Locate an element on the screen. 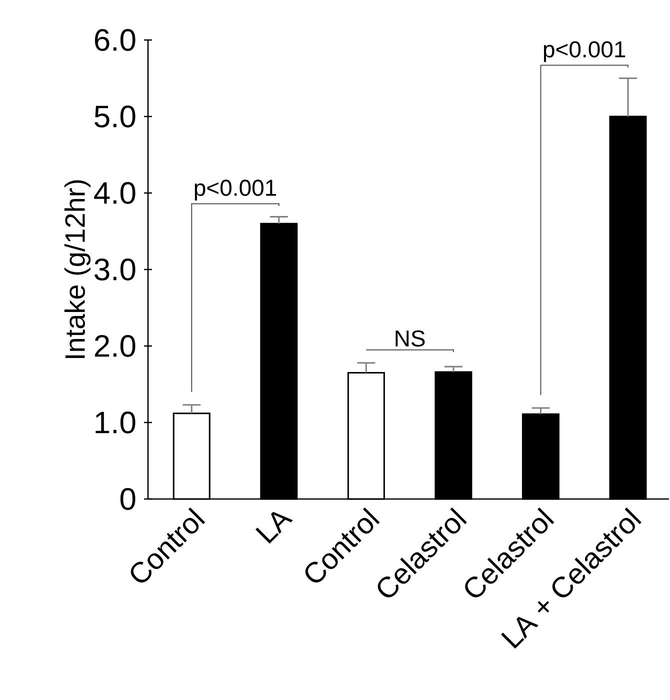 The height and width of the screenshot is (700, 670). x-tick-label: LA is located at coordinates (275, 528).